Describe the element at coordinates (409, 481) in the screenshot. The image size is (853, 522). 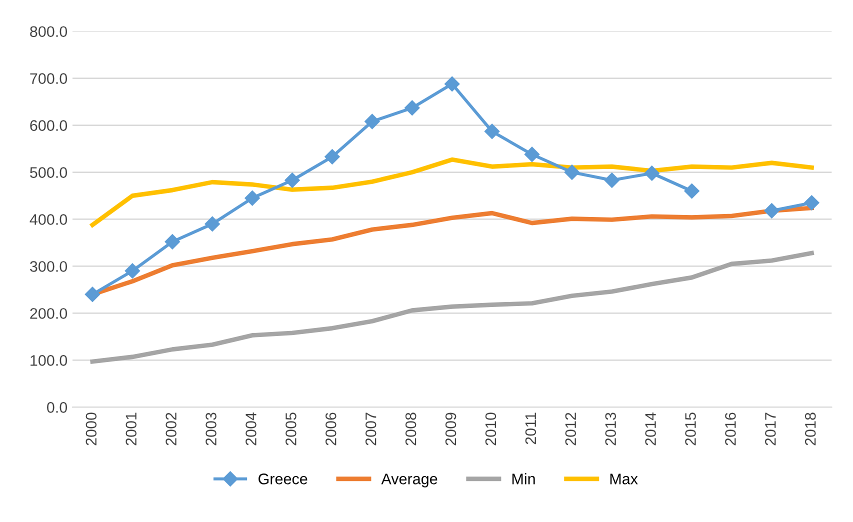
I see `legend-label: Average` at that location.